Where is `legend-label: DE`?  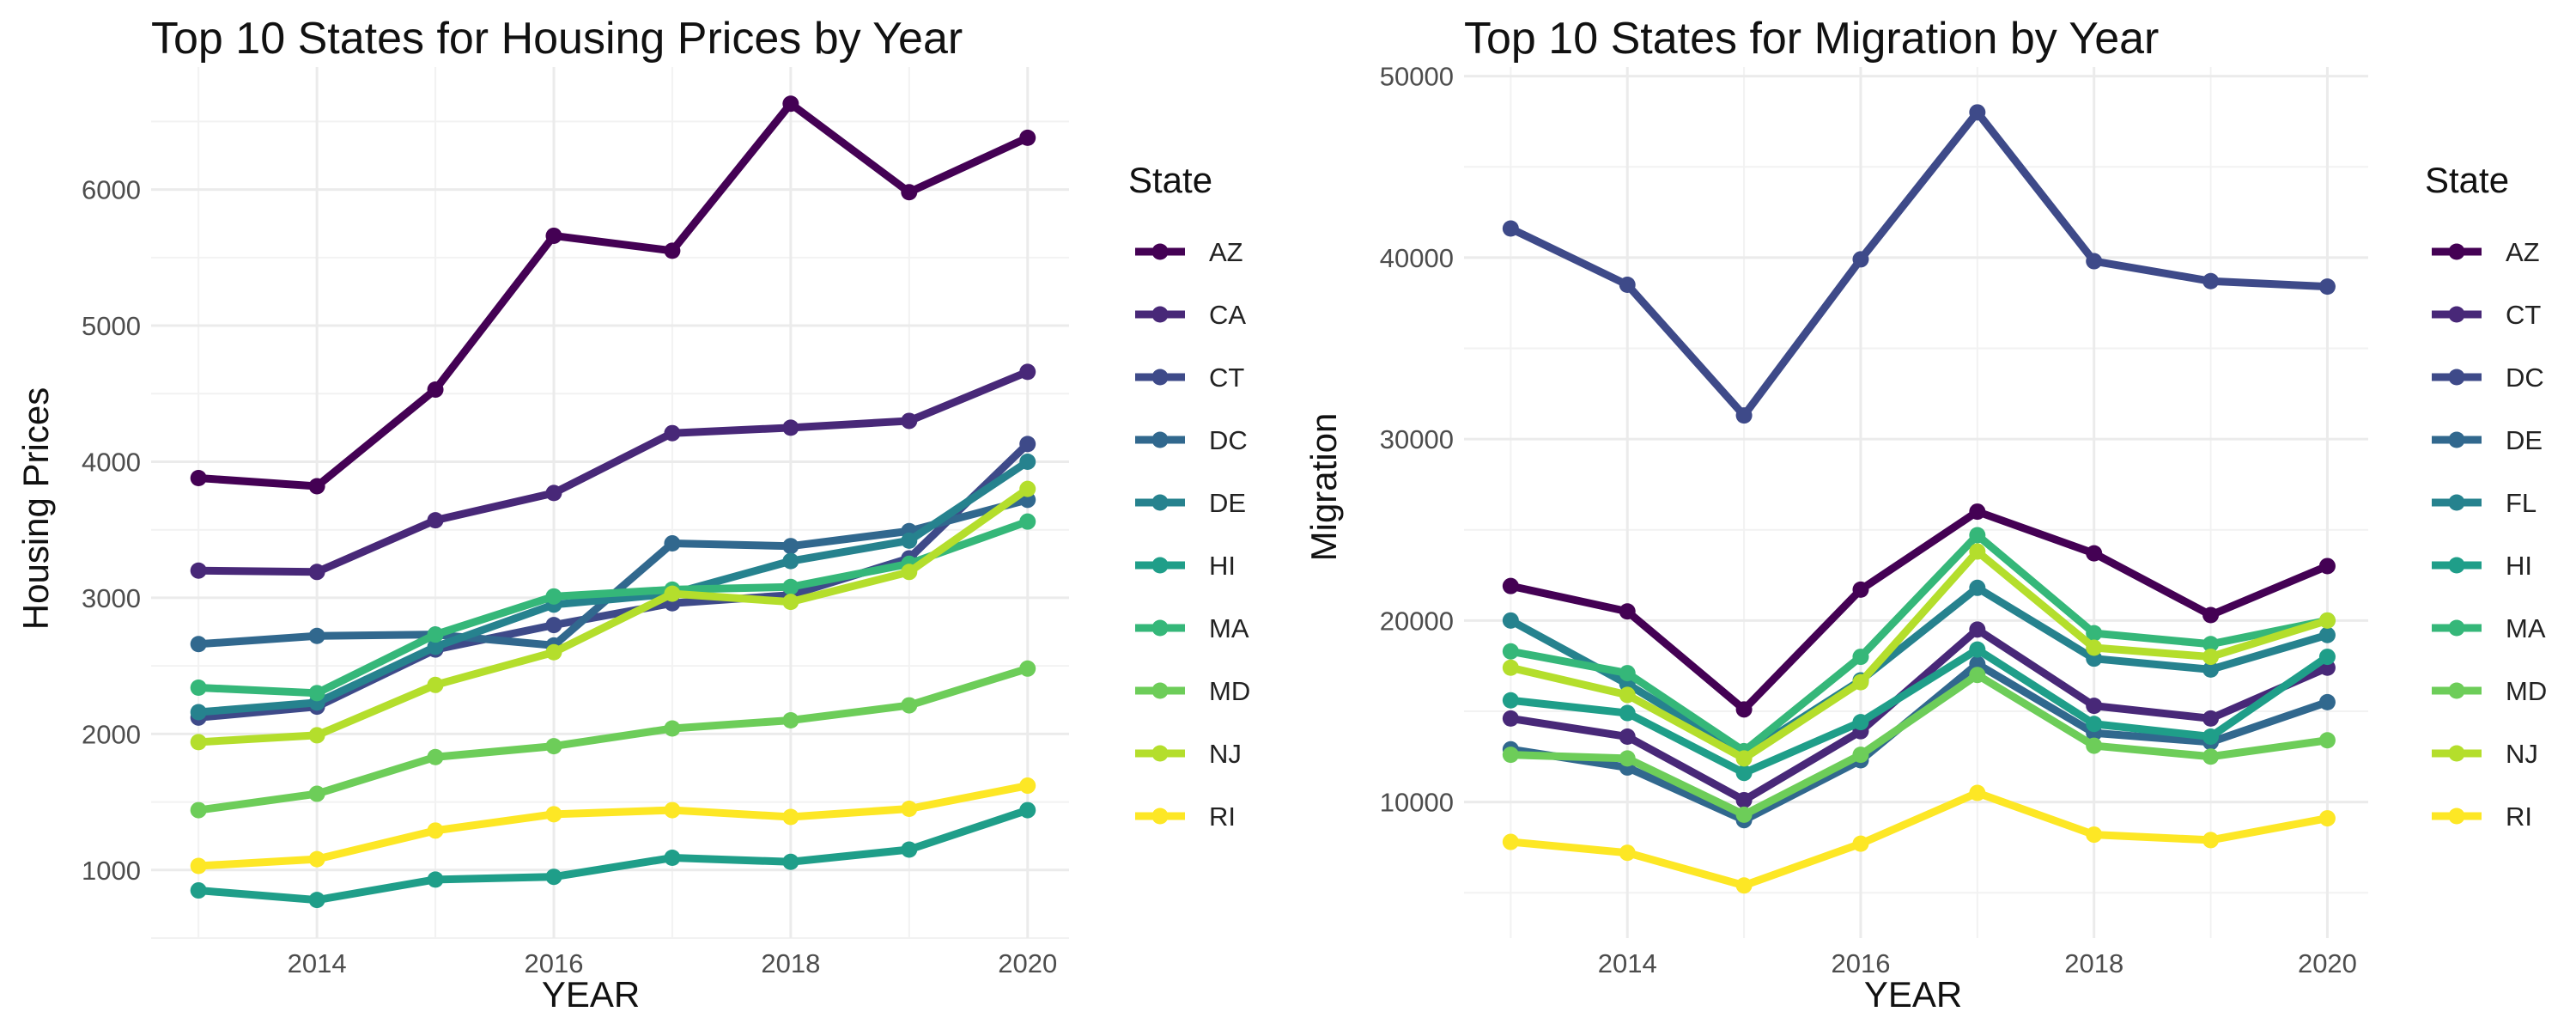 legend-label: DE is located at coordinates (2524, 440).